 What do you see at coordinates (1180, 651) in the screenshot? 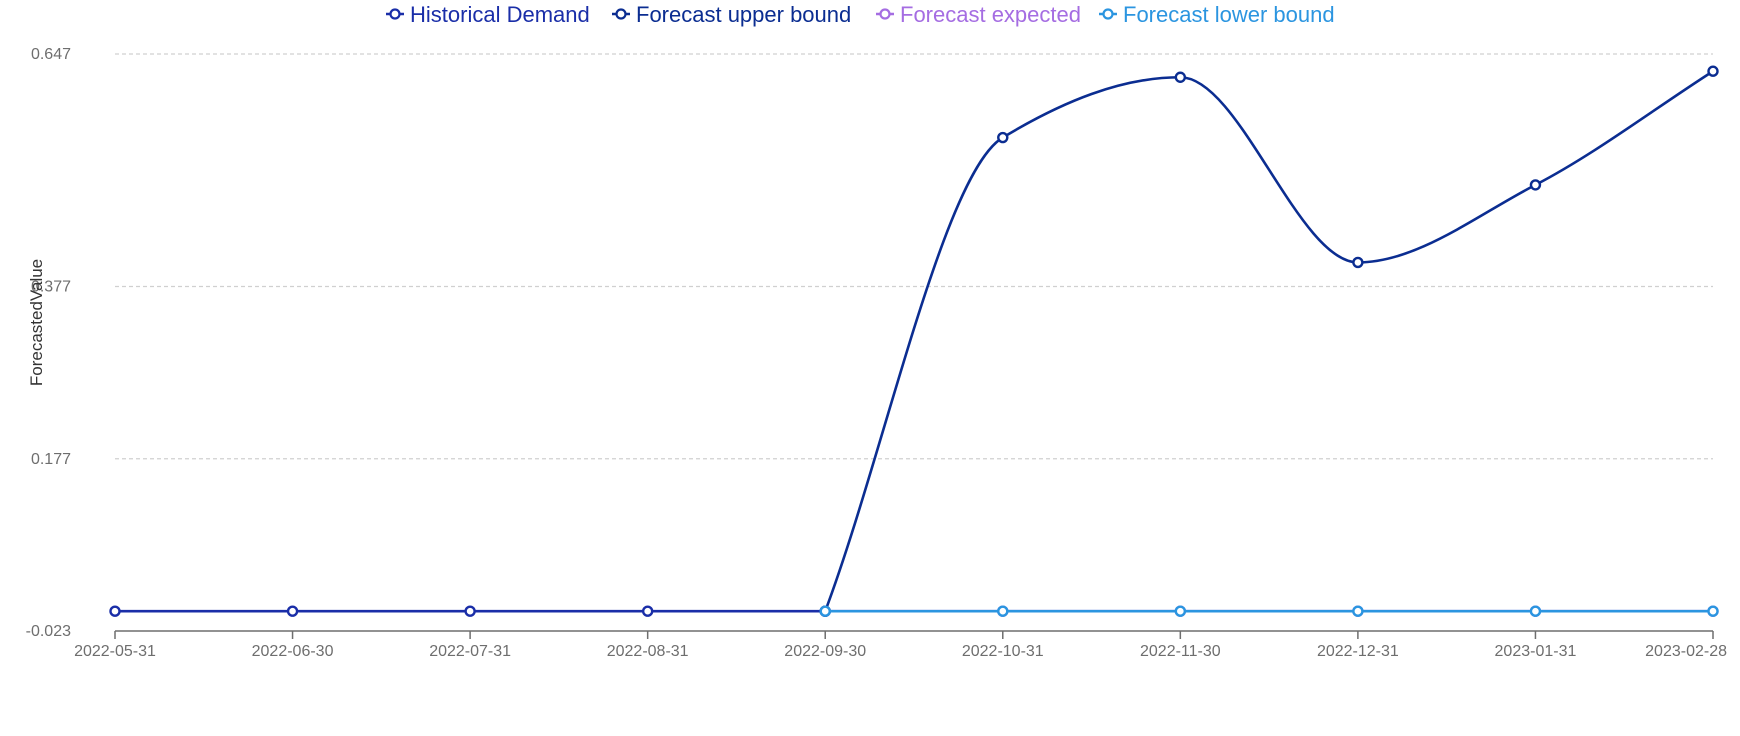
I see `x-tick-label: 2022-11-30` at bounding box center [1180, 651].